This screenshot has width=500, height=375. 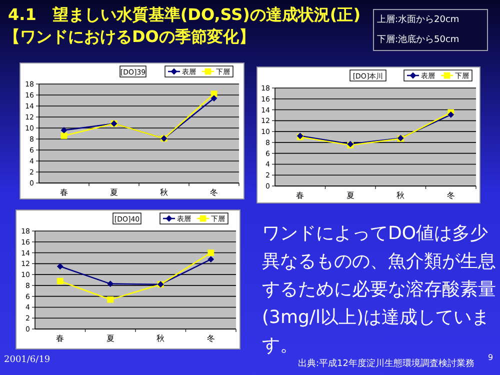 I want to click on text: 上層:水面から20cm, so click(x=418, y=20).